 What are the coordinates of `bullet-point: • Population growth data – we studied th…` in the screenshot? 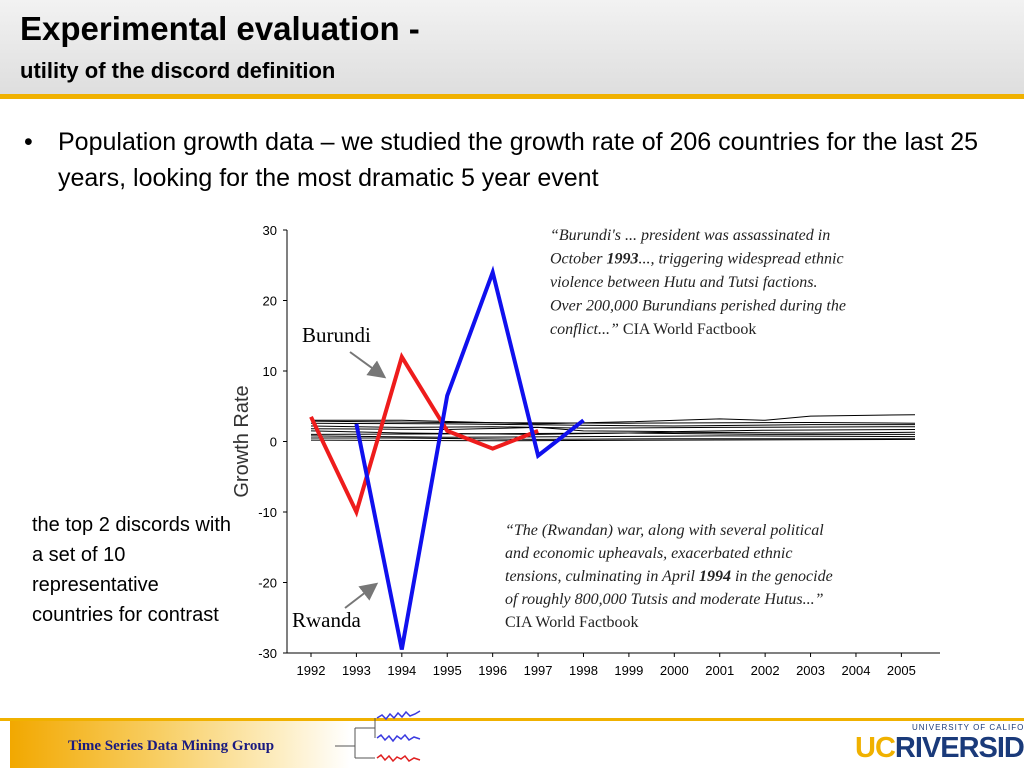 It's located at (511, 160).